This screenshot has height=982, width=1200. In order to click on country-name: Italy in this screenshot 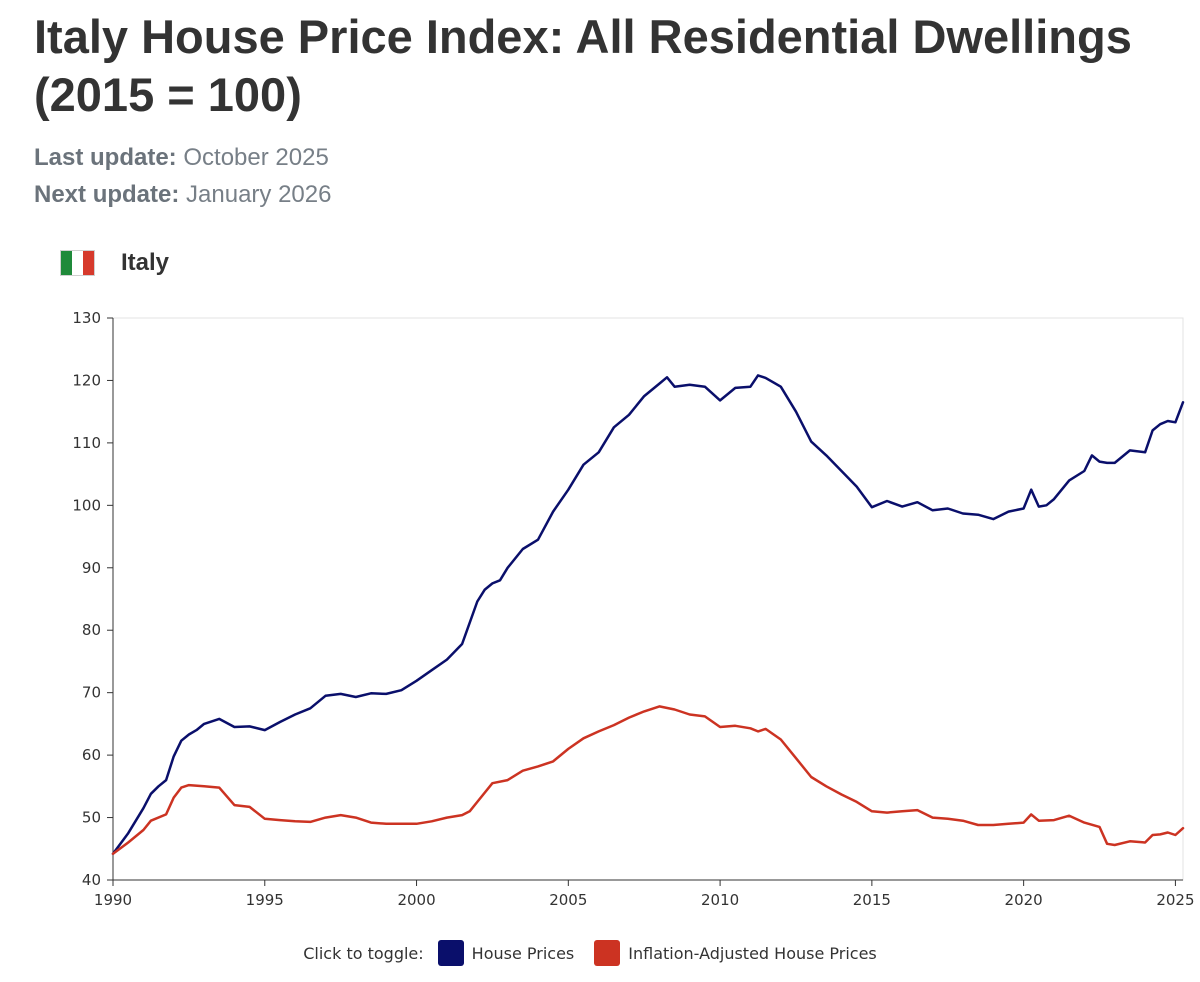, I will do `click(145, 262)`.